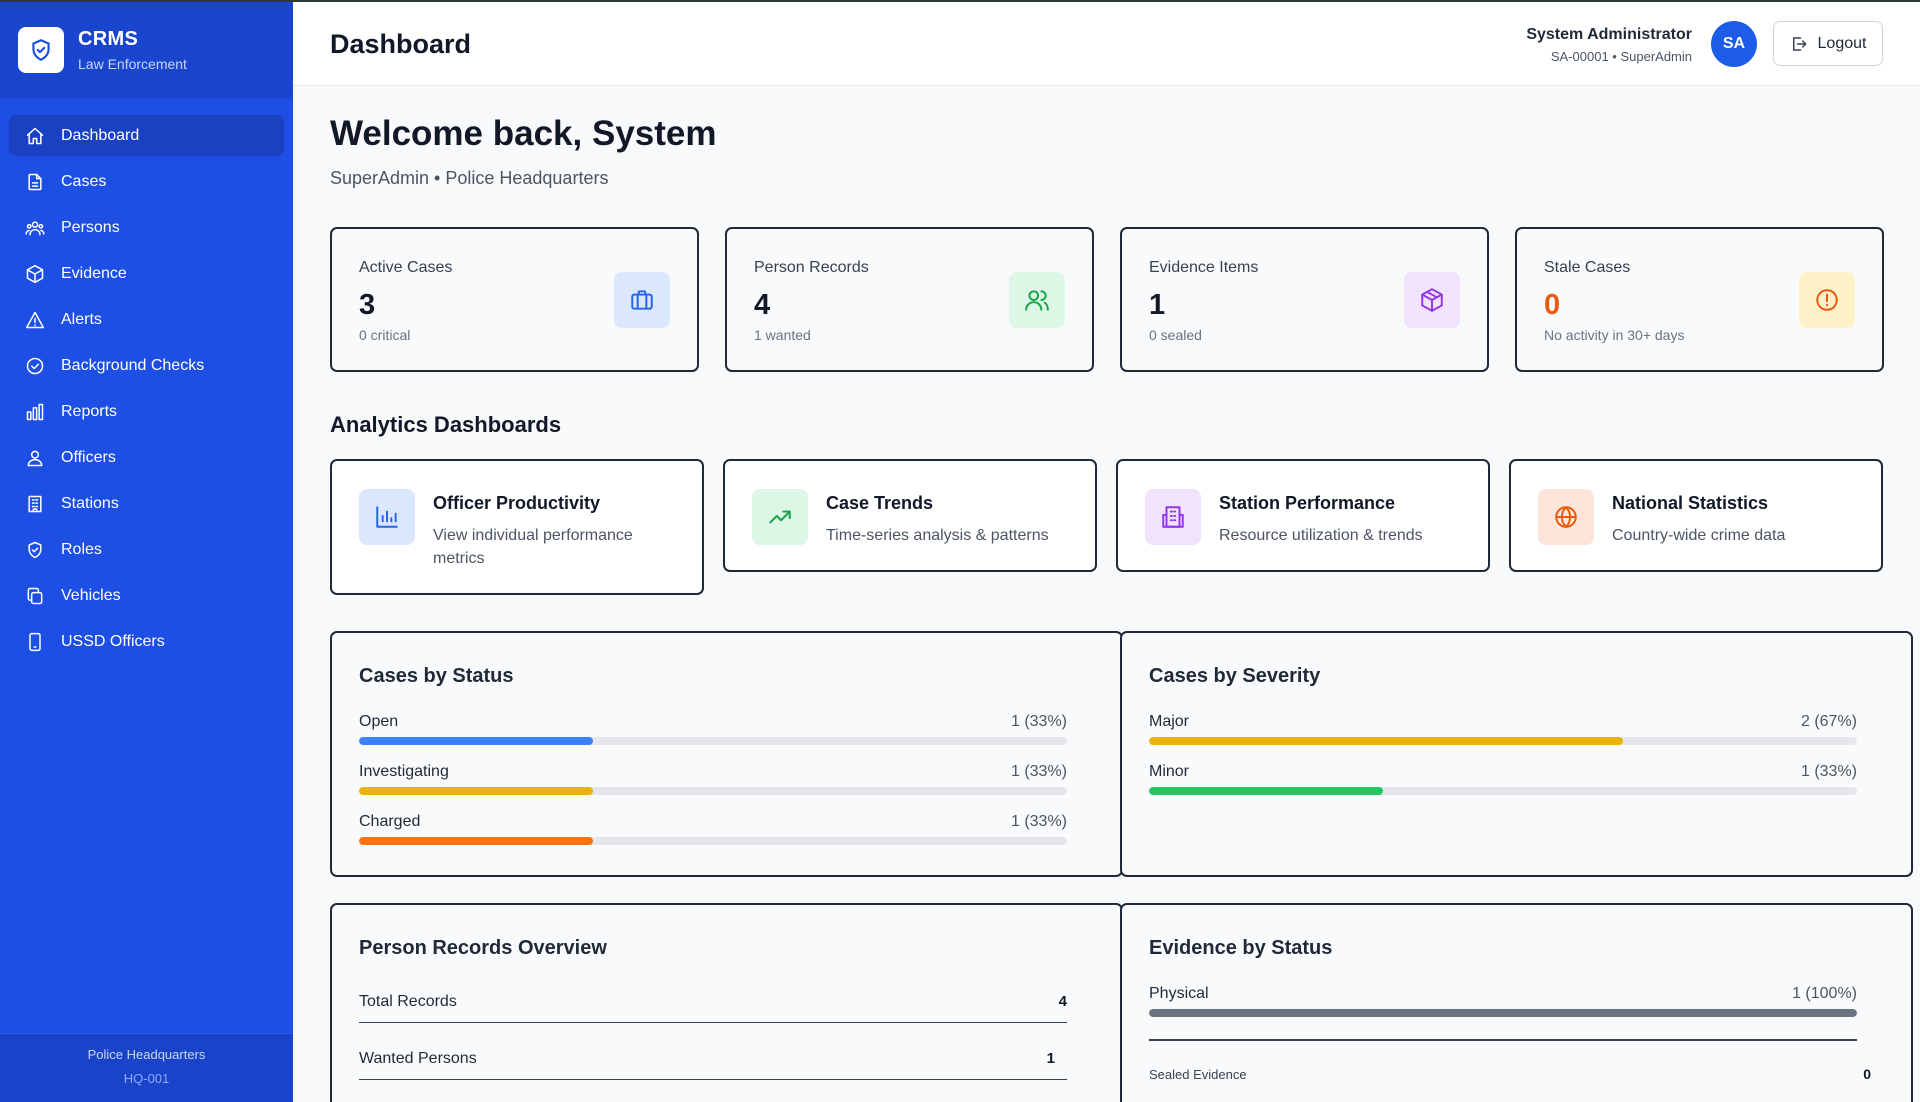 This screenshot has width=1920, height=1102. Describe the element at coordinates (146, 273) in the screenshot. I see `sidebar-item-evidence: Evidence` at that location.